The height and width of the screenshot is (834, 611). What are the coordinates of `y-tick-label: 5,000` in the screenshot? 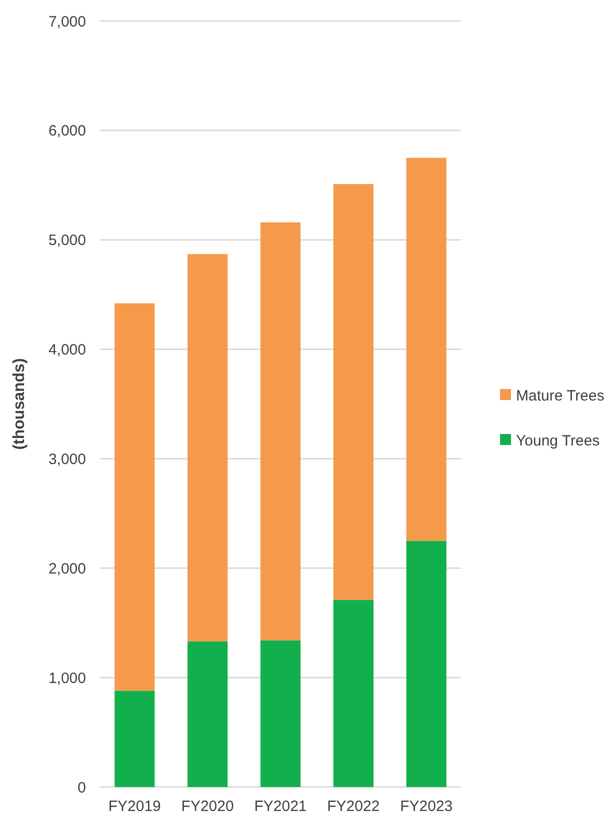 It's located at (67, 241).